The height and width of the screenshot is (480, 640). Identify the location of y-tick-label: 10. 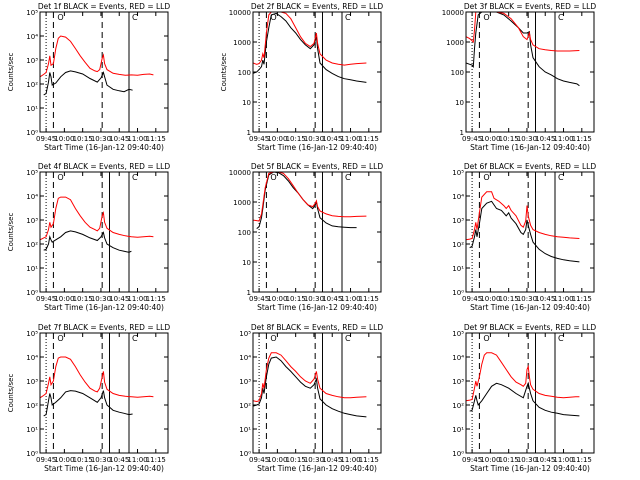
(246, 263).